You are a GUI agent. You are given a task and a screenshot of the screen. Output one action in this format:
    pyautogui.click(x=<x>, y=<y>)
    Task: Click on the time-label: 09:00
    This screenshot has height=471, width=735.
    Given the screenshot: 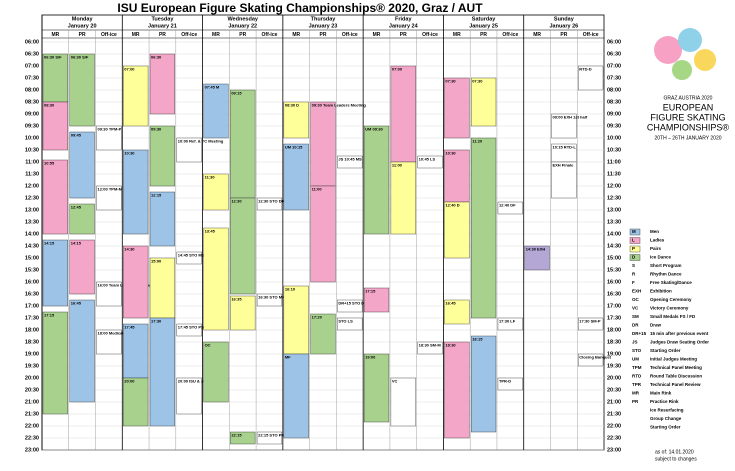 What is the action you would take?
    pyautogui.click(x=32, y=114)
    